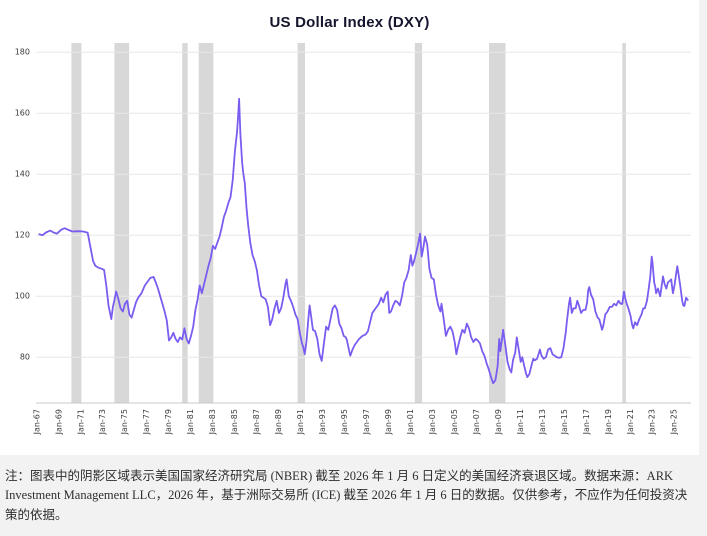  Describe the element at coordinates (36, 422) in the screenshot. I see `svg-text: Jan-67` at that location.